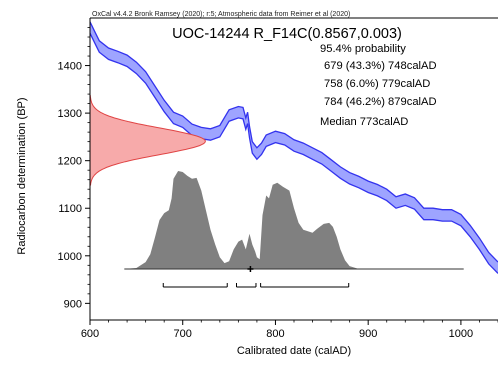 The height and width of the screenshot is (365, 498). What do you see at coordinates (364, 122) in the screenshot?
I see `annotation-median: Median 773calAD` at bounding box center [364, 122].